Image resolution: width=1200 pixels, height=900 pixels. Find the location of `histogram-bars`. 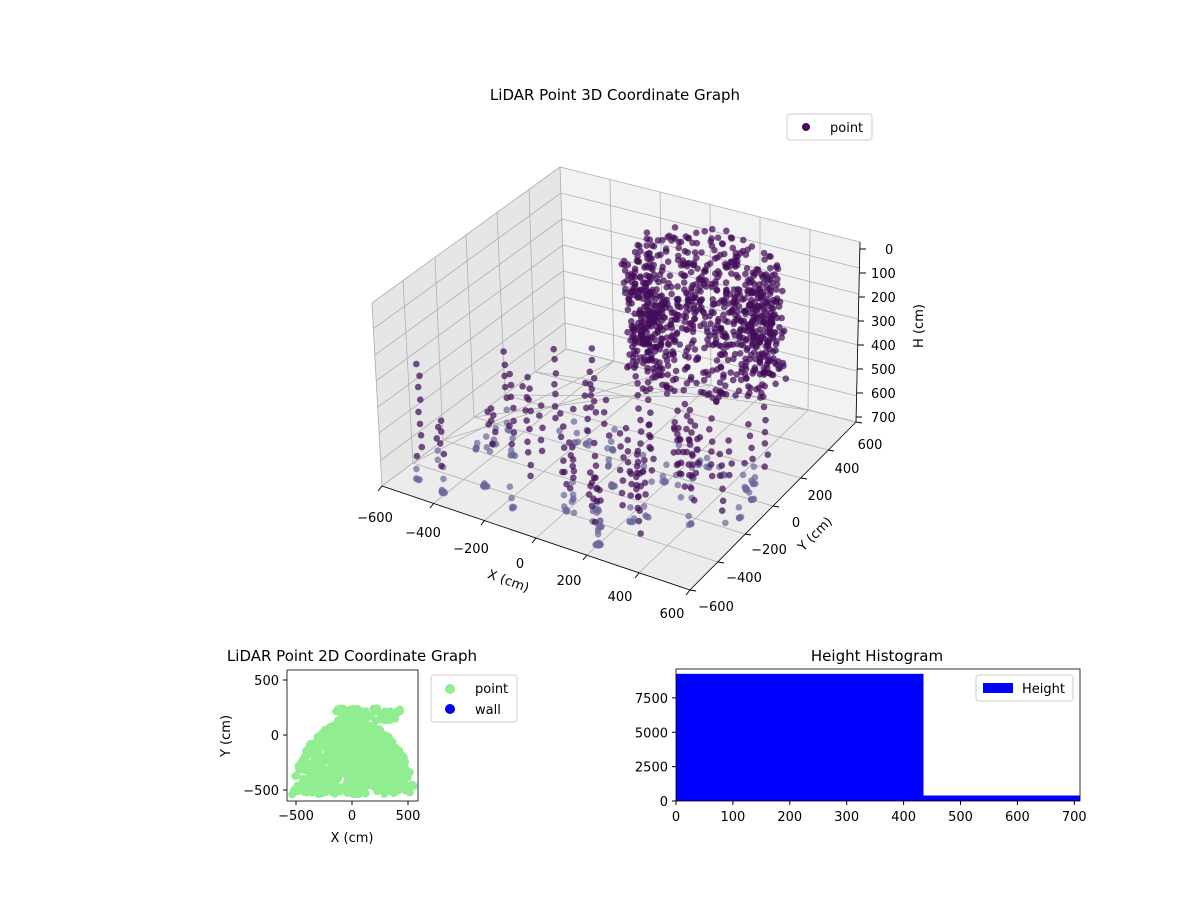

histogram-bars is located at coordinates (878, 737).